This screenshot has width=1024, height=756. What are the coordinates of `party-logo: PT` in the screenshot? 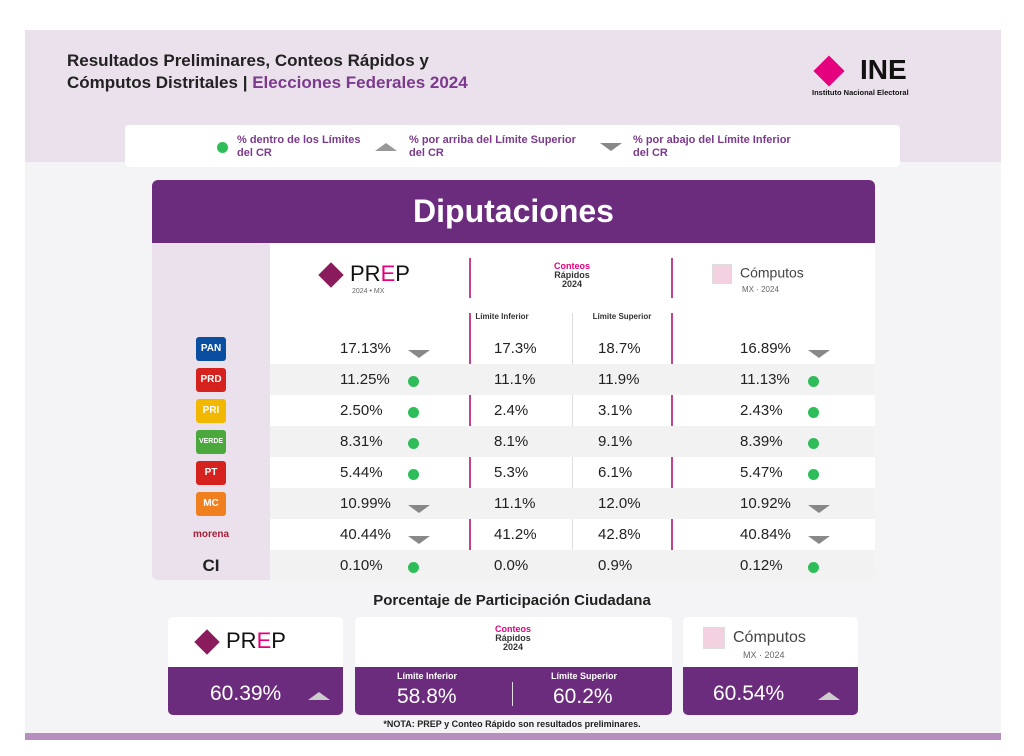 It's located at (211, 472).